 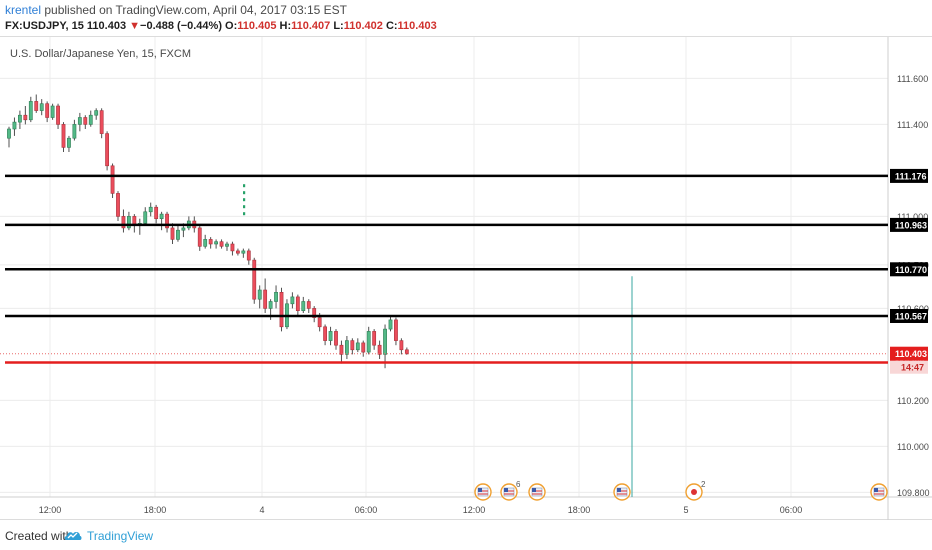 I want to click on price-level-label: 111.176, so click(x=911, y=176).